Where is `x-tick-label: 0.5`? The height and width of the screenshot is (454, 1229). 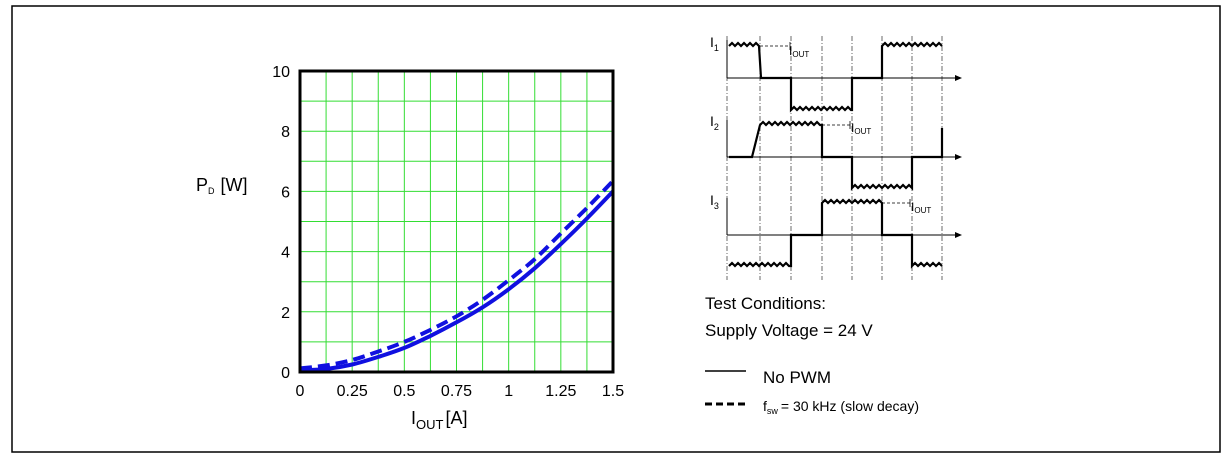 x-tick-label: 0.5 is located at coordinates (404, 391).